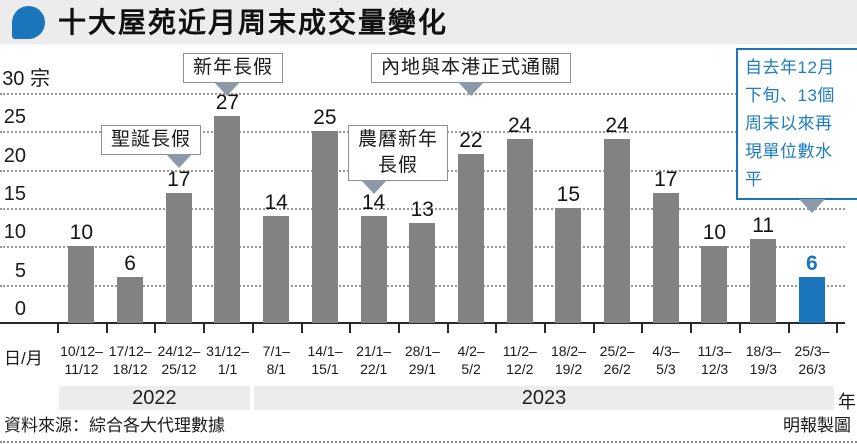 This screenshot has height=444, width=857. Describe the element at coordinates (812, 360) in the screenshot. I see `x-axis-tick-label: 25/3– 26/3` at that location.